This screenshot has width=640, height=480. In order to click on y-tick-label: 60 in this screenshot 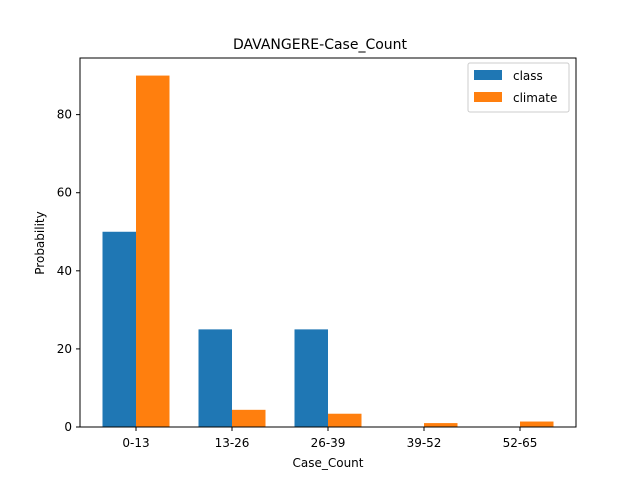, I will do `click(64, 193)`.